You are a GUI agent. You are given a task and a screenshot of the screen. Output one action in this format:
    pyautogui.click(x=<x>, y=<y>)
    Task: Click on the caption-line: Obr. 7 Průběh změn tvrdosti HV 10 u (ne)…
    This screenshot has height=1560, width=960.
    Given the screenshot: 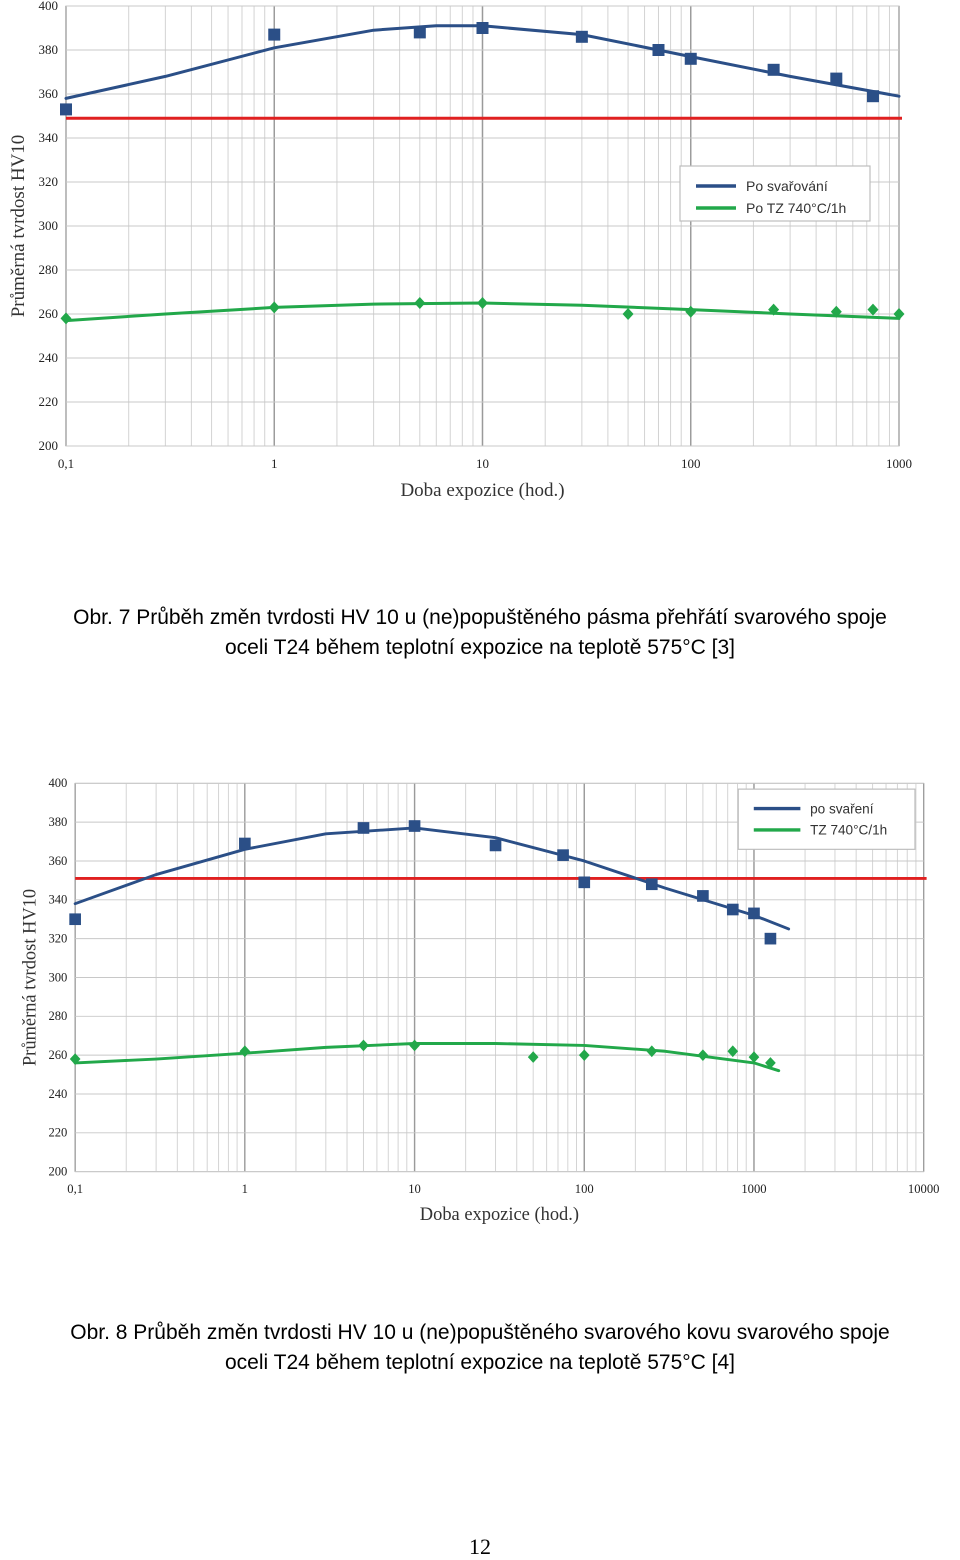 What is the action you would take?
    pyautogui.click(x=480, y=617)
    